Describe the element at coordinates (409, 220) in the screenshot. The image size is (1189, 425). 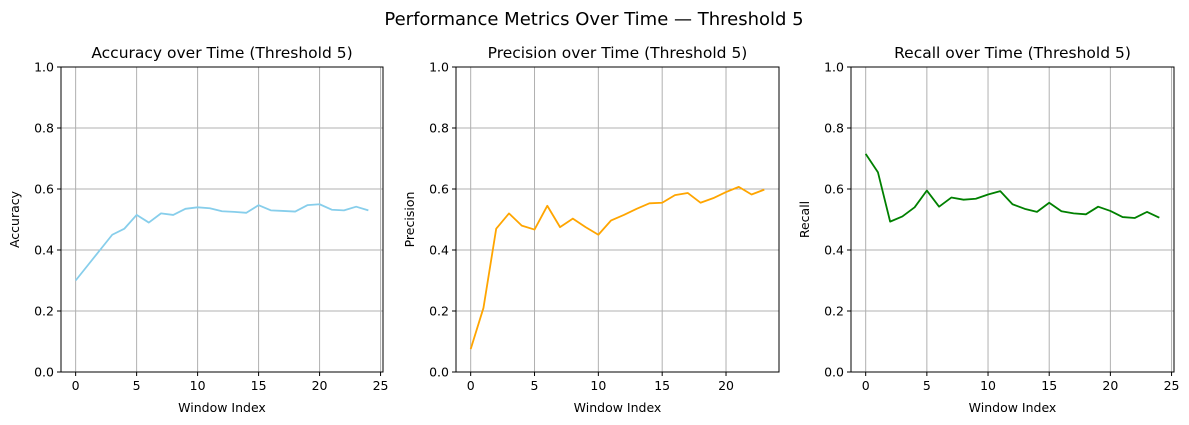
I see `y-axis-label: Precision` at that location.